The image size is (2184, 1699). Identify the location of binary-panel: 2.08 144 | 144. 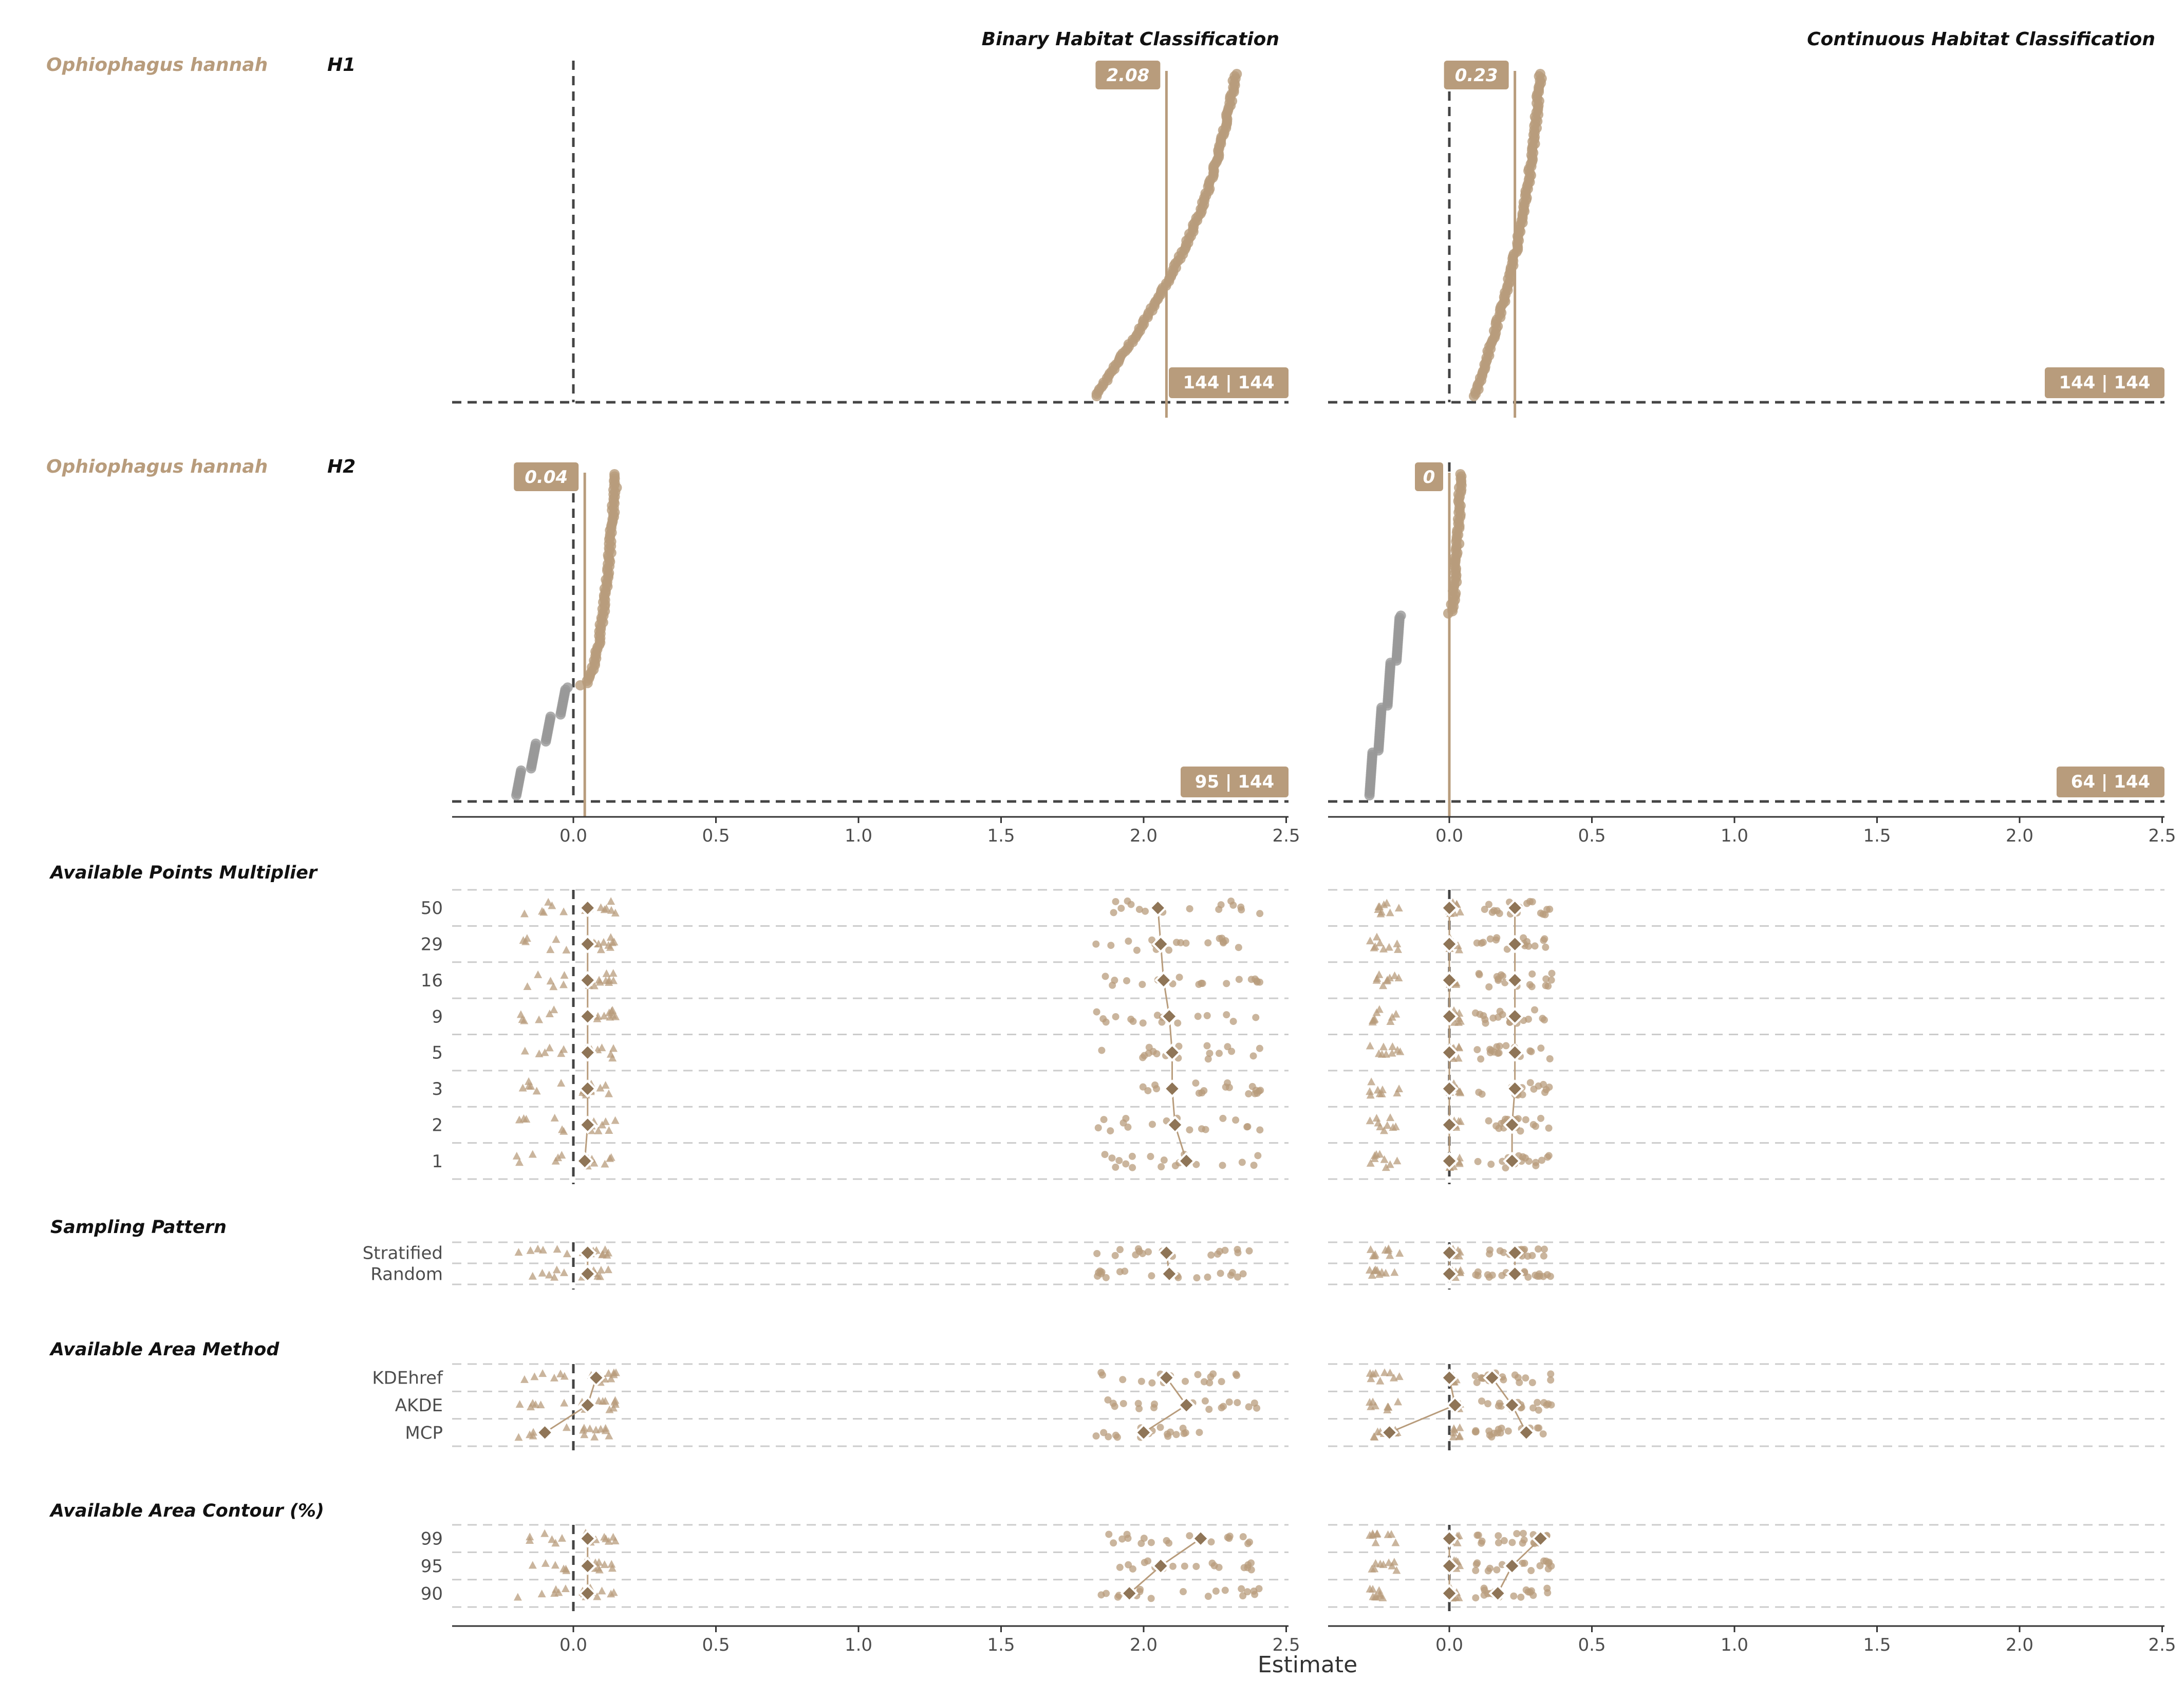
(870, 239).